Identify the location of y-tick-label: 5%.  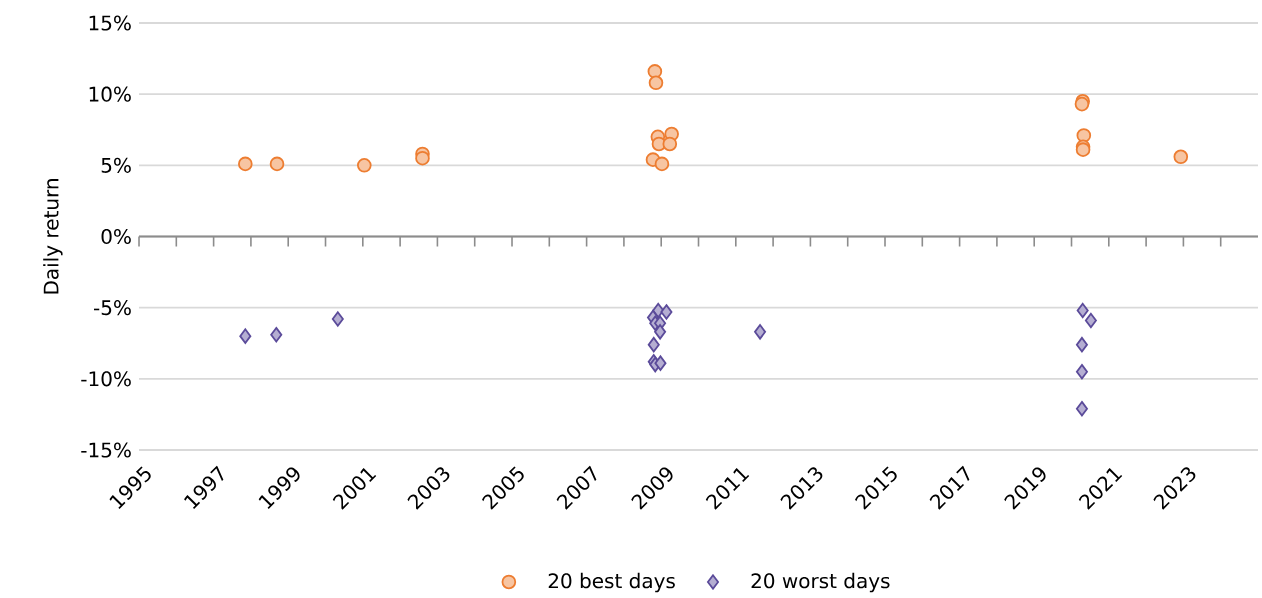
(116, 165).